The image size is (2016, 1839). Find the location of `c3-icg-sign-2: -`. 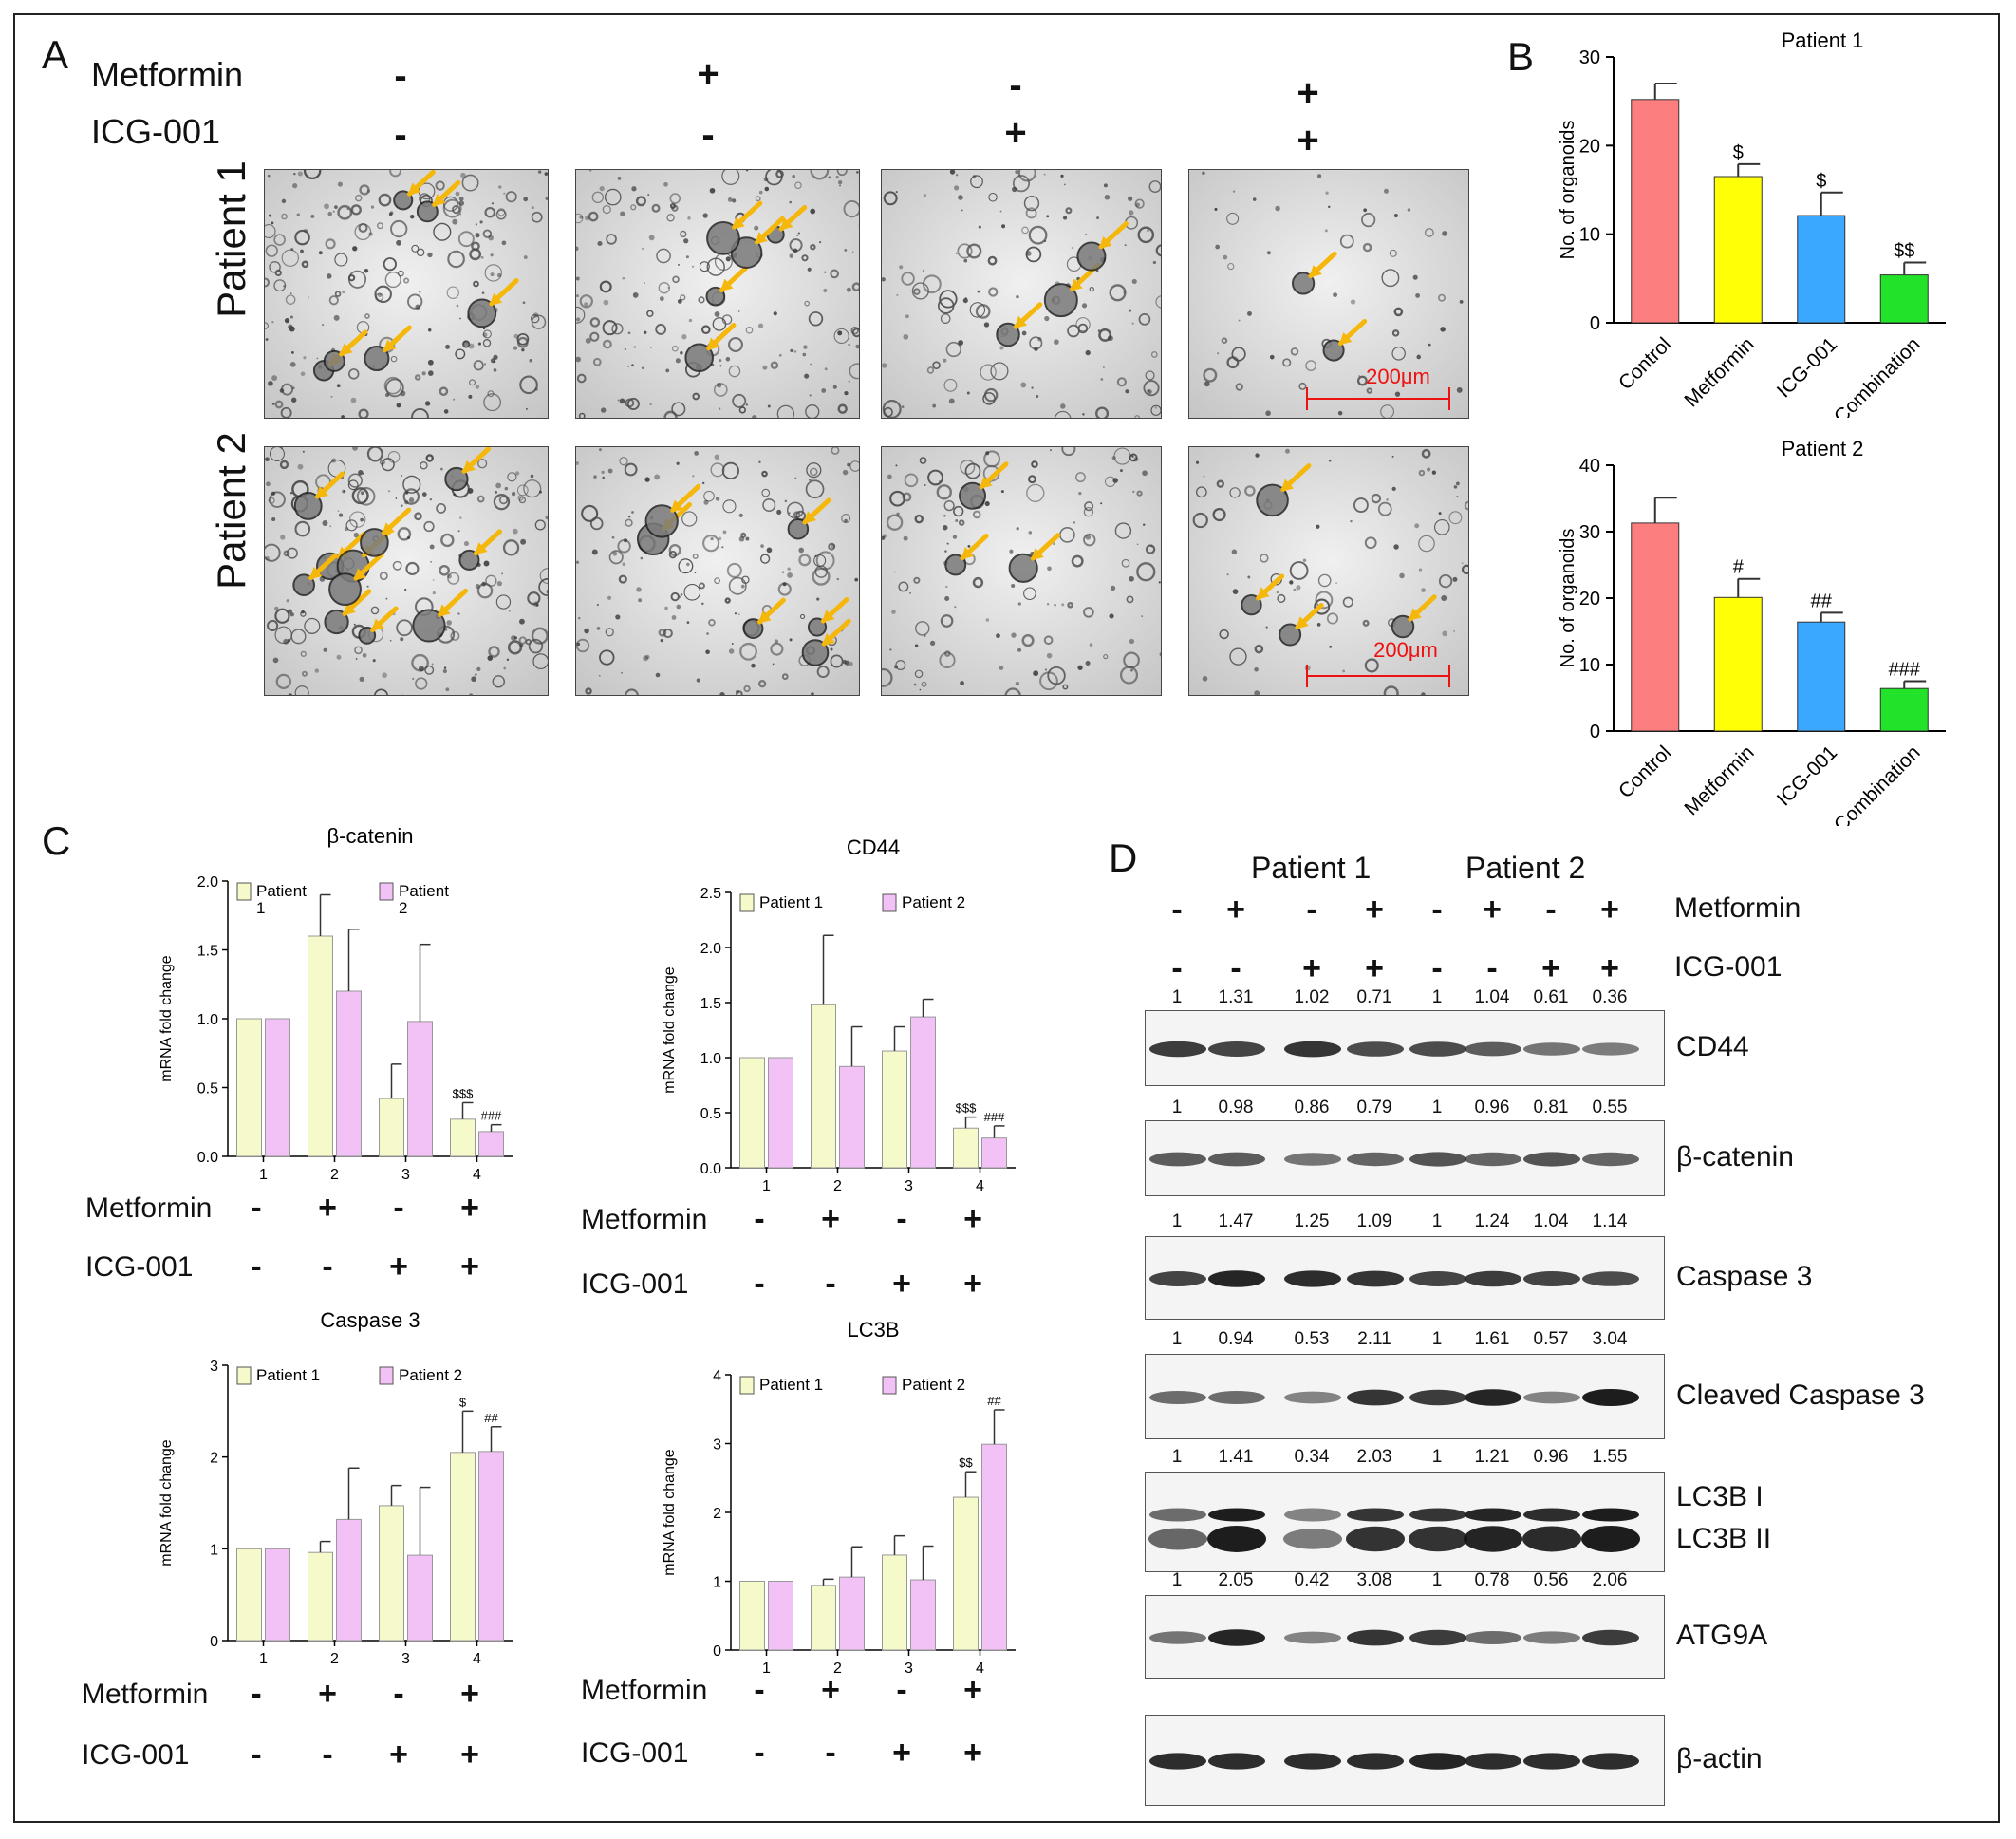

c3-icg-sign-2: - is located at coordinates (328, 1754).